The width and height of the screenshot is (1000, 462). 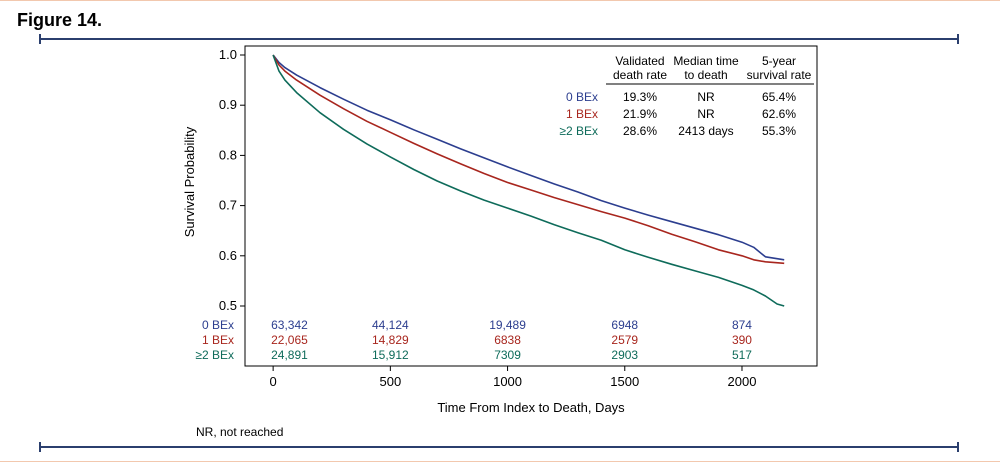 What do you see at coordinates (706, 61) in the screenshot?
I see `table-header-line1: Median time` at bounding box center [706, 61].